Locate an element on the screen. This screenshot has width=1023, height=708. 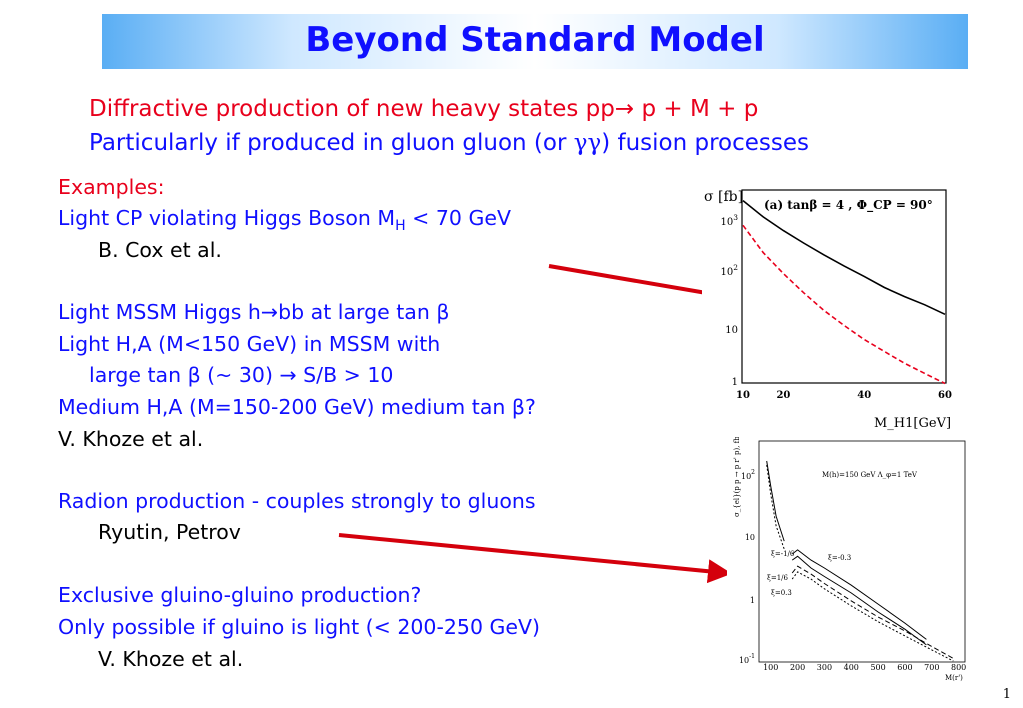
chart1-ylabel: σ [fb] is located at coordinates (723, 197).